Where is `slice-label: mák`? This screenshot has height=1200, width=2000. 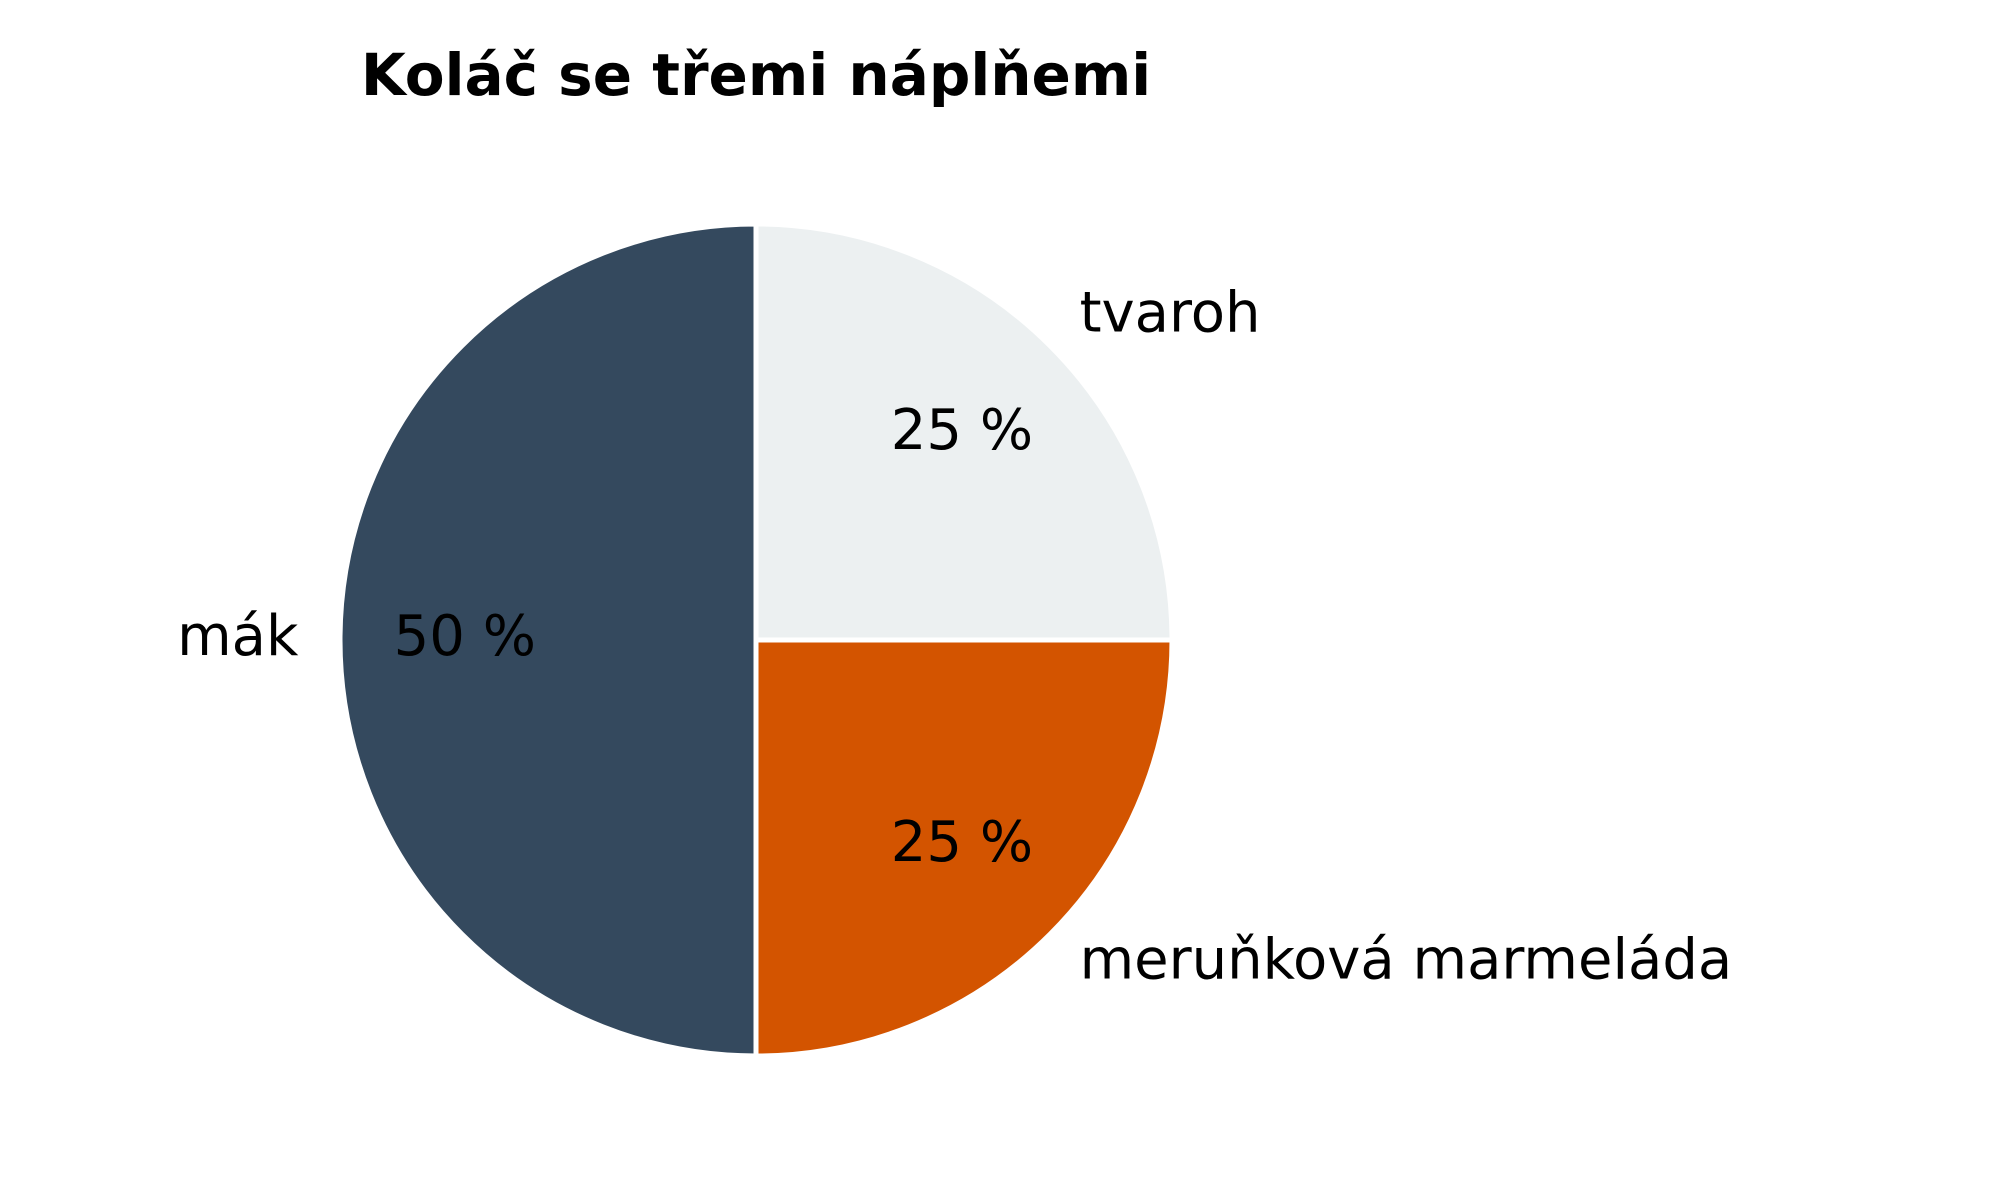
slice-label: mák is located at coordinates (238, 636).